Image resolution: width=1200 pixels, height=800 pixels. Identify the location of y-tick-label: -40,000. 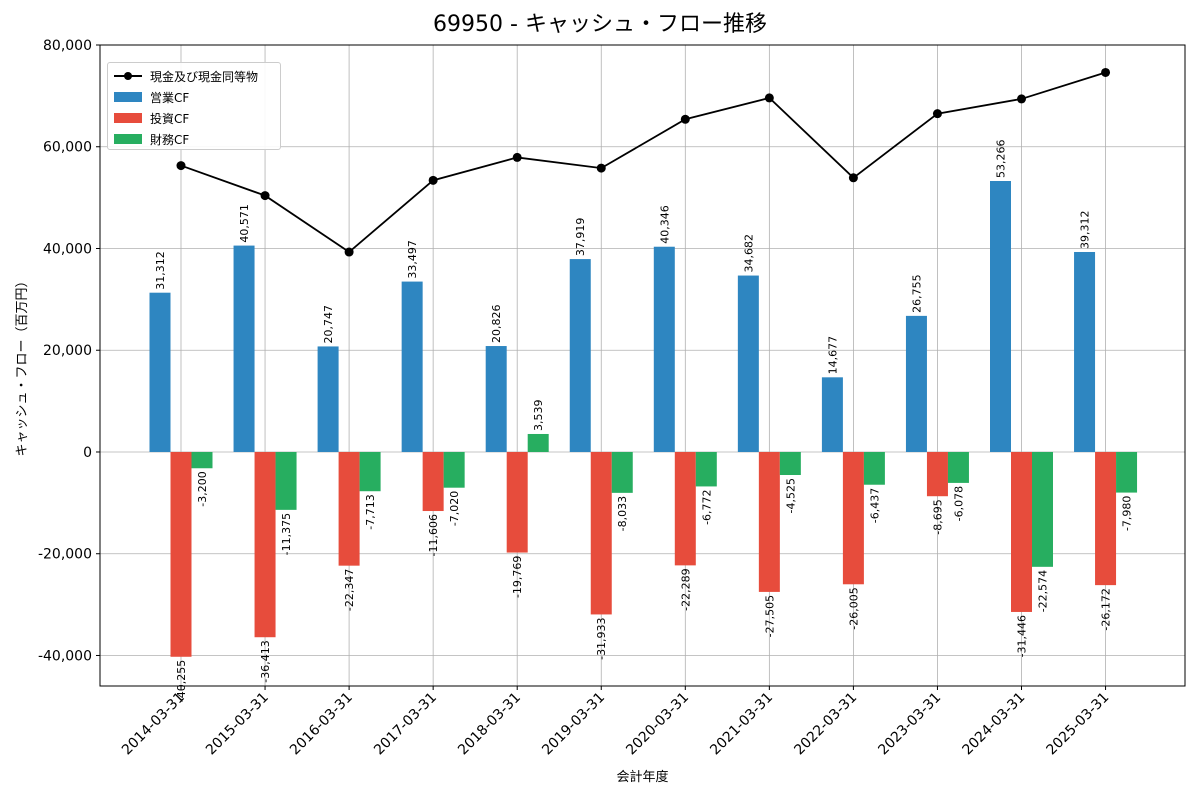
(65, 656).